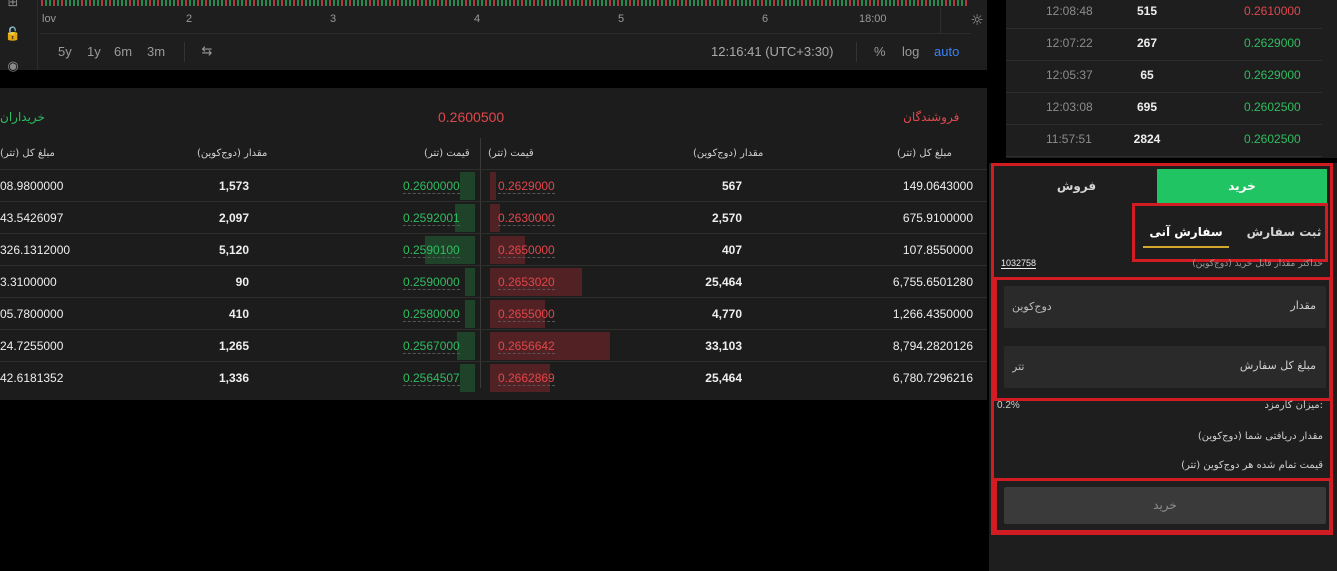 The width and height of the screenshot is (1337, 571). Describe the element at coordinates (13, 66) in the screenshot. I see `eye-icon: ◉` at that location.